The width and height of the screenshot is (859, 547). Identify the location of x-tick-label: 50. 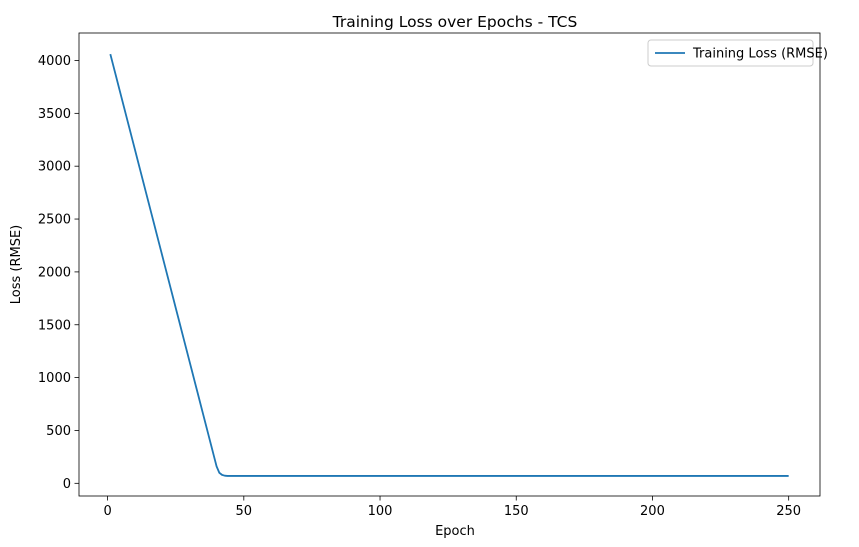
(244, 511).